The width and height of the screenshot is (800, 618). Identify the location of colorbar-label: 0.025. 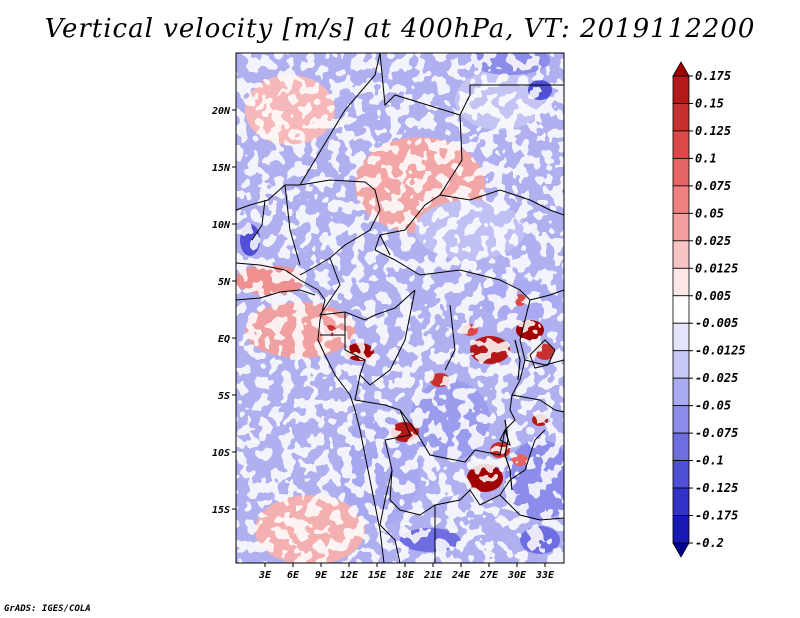
(713, 241).